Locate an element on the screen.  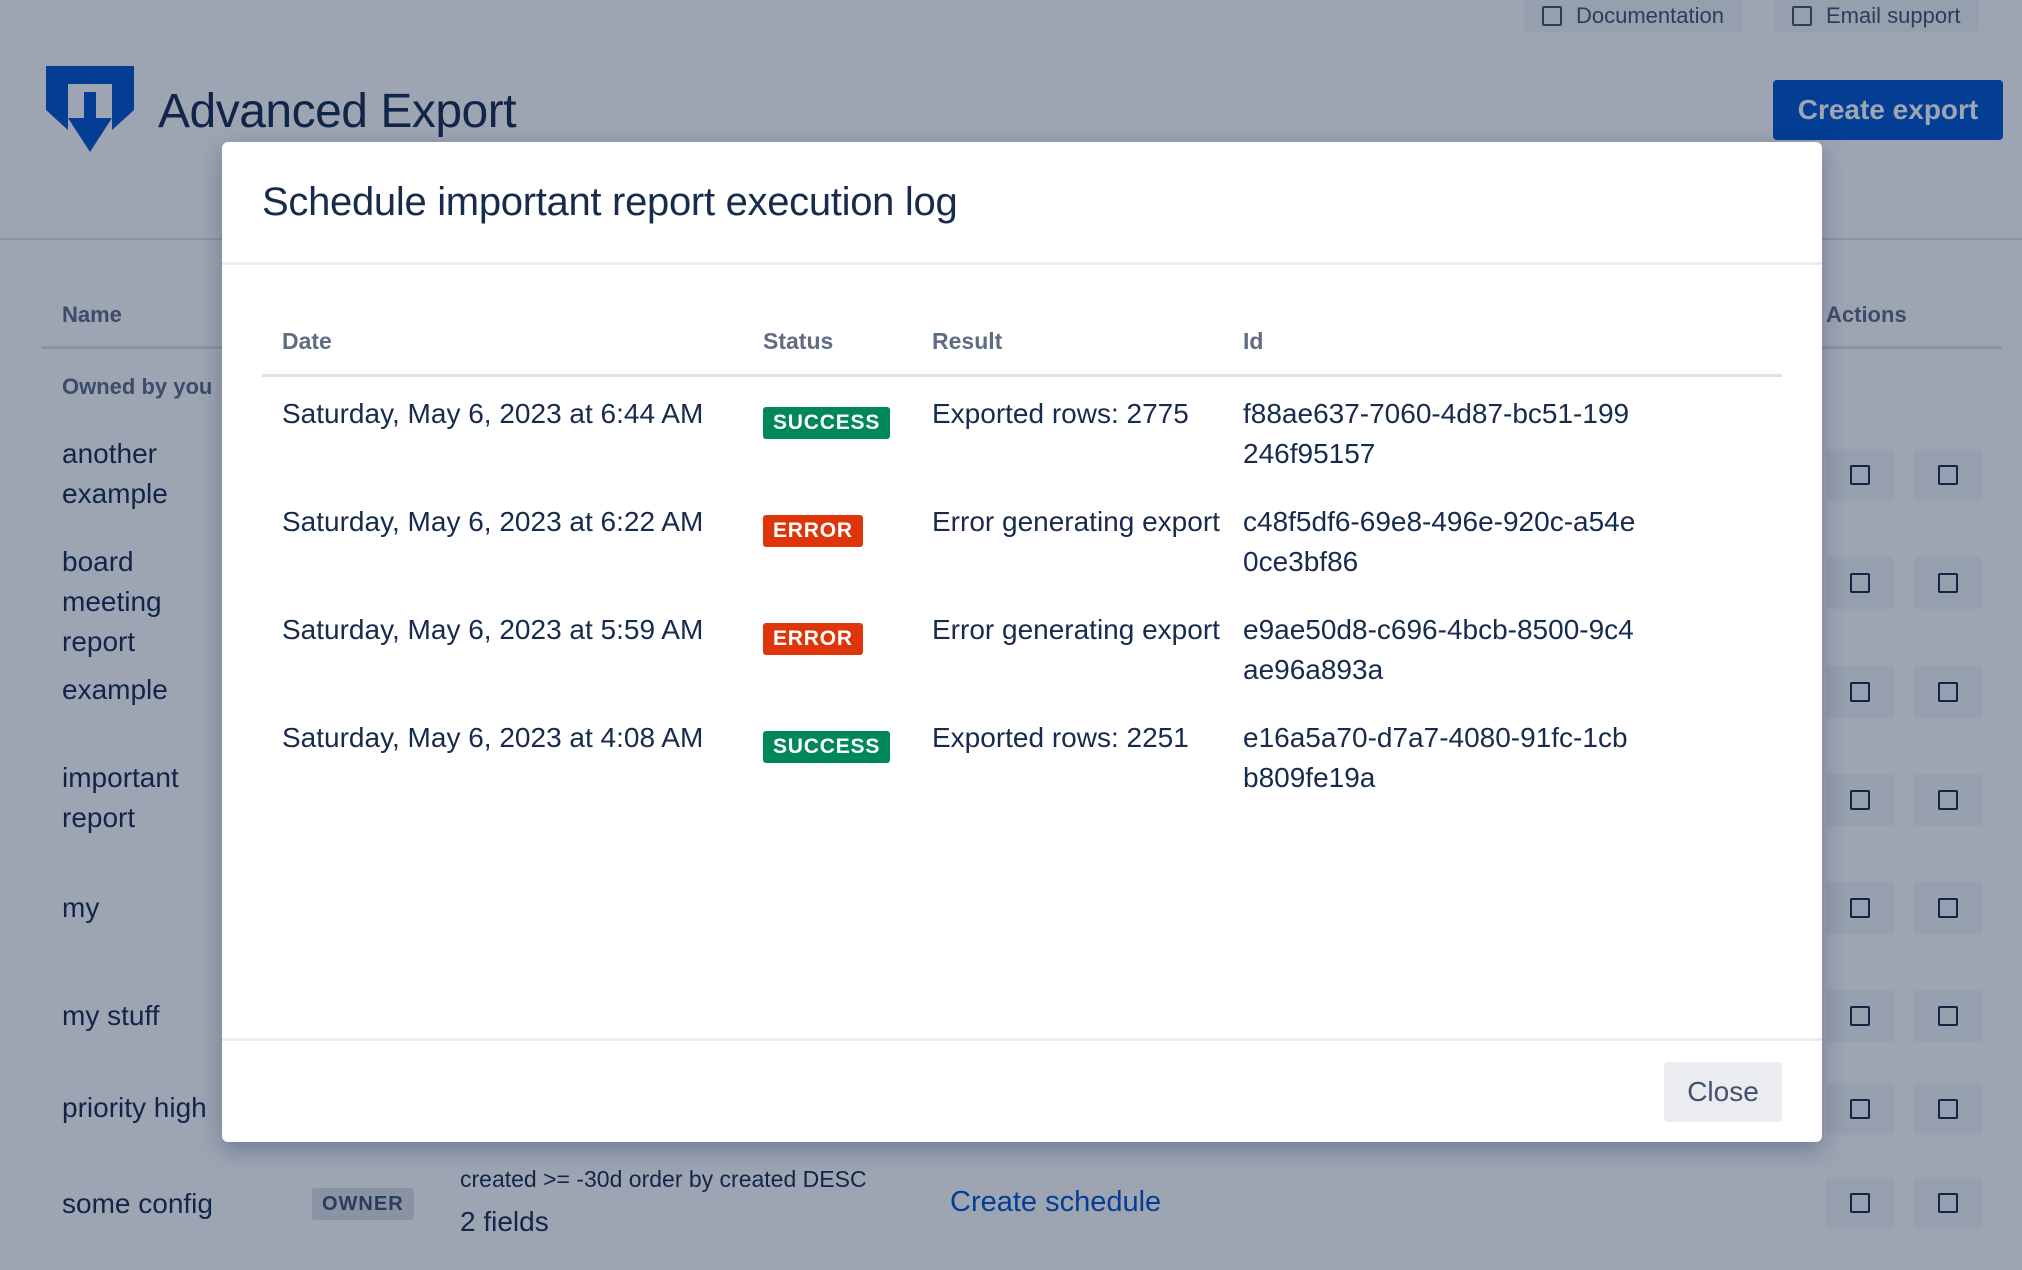
modal-footer-divider is located at coordinates (1022, 1039).